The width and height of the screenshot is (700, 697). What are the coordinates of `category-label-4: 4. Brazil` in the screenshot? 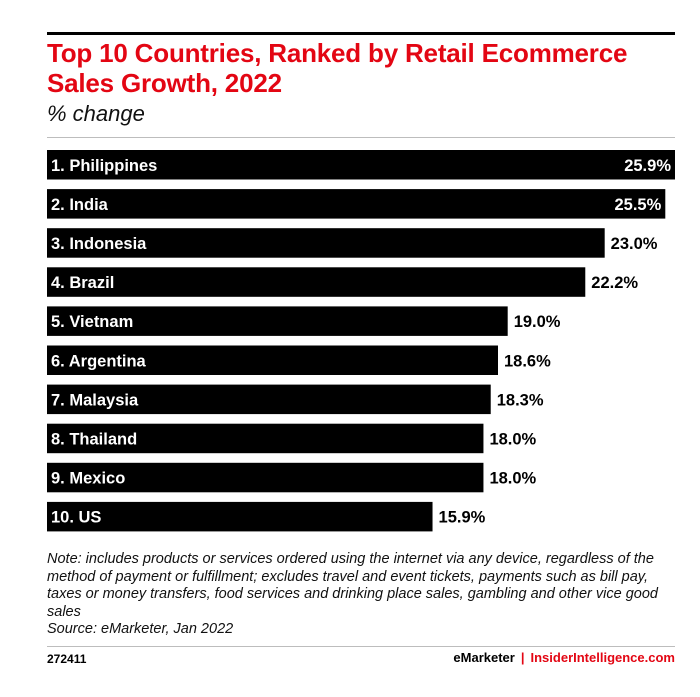 It's located at (82, 283).